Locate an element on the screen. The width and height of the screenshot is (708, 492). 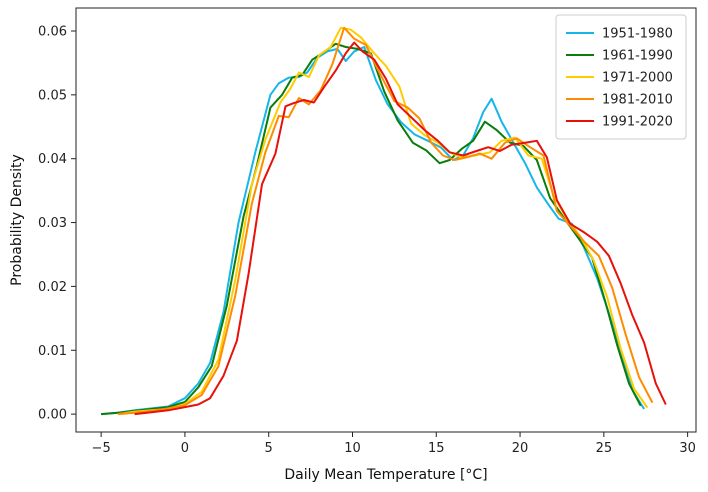
x-axis-label: Daily Mean Temperature [°C] is located at coordinates (385, 475).